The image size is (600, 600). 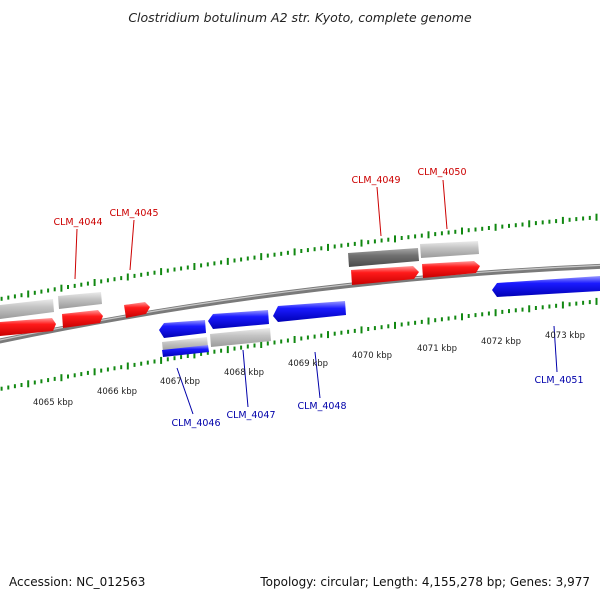 I want to click on label-clm-4049: CLM_4049, so click(x=375, y=180).